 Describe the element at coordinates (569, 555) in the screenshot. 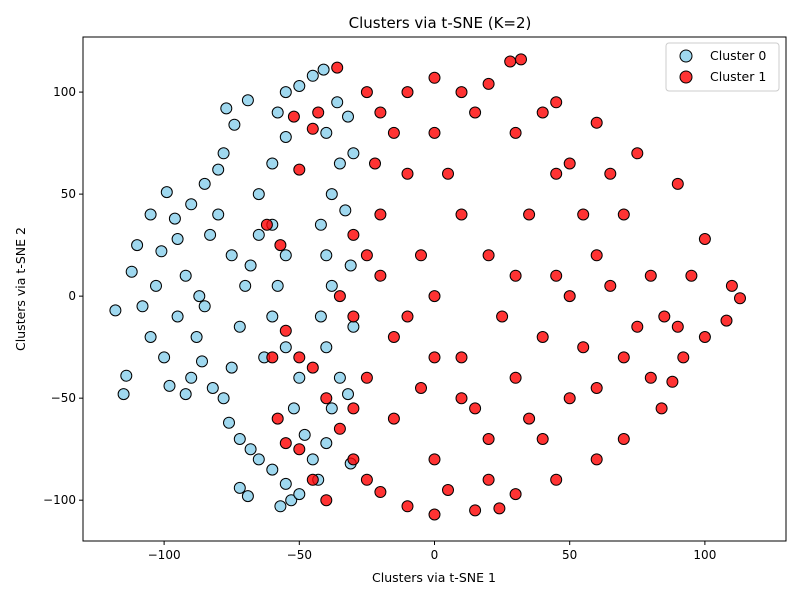

I see `x-tick-label: 50` at that location.